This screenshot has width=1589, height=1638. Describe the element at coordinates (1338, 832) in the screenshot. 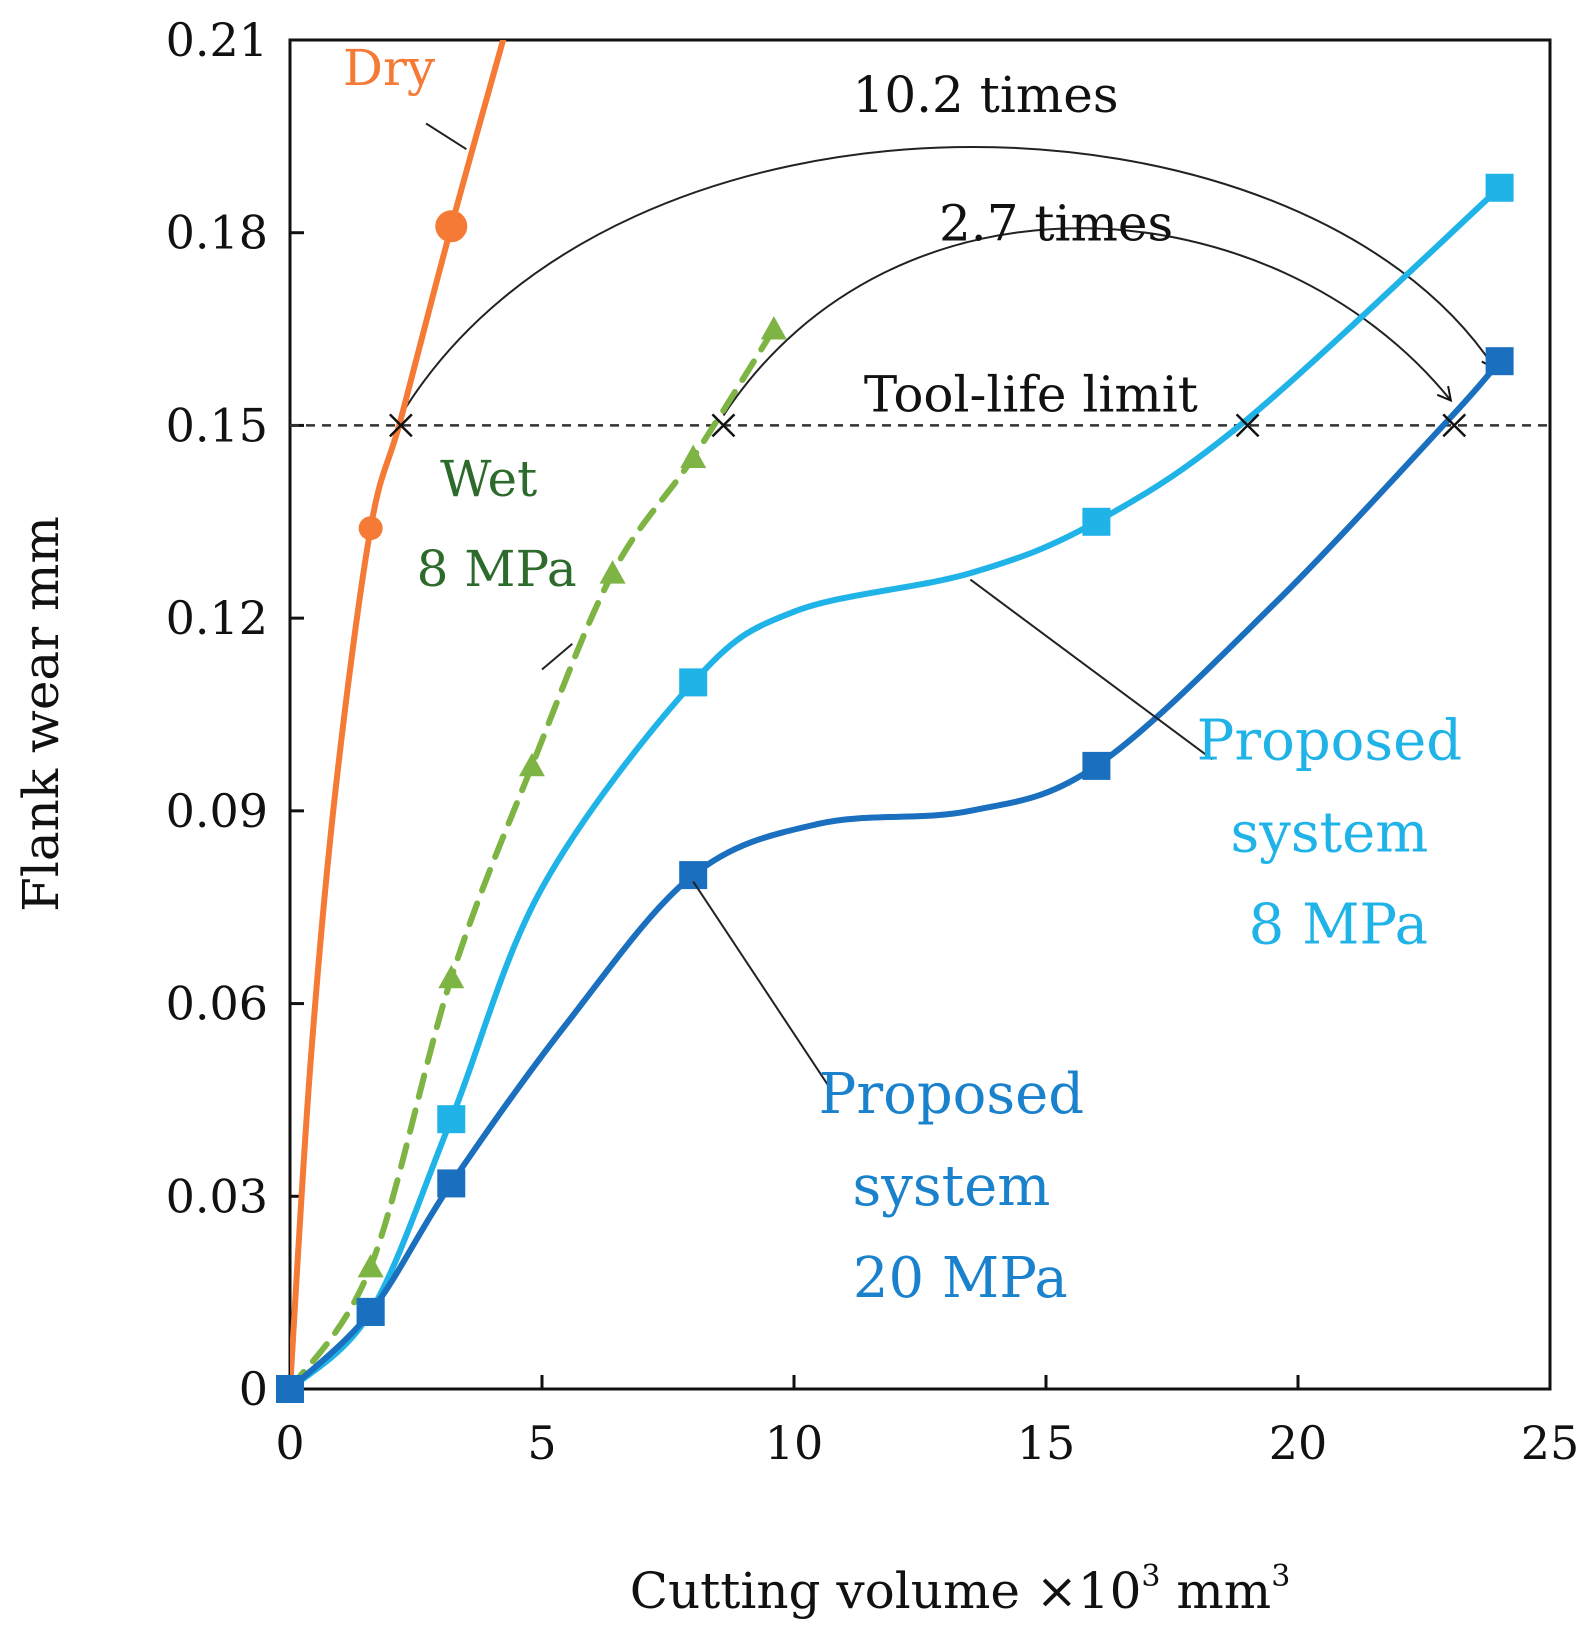

I see `series-label-proposed-8mpa: Proposed system 8 MPa` at that location.